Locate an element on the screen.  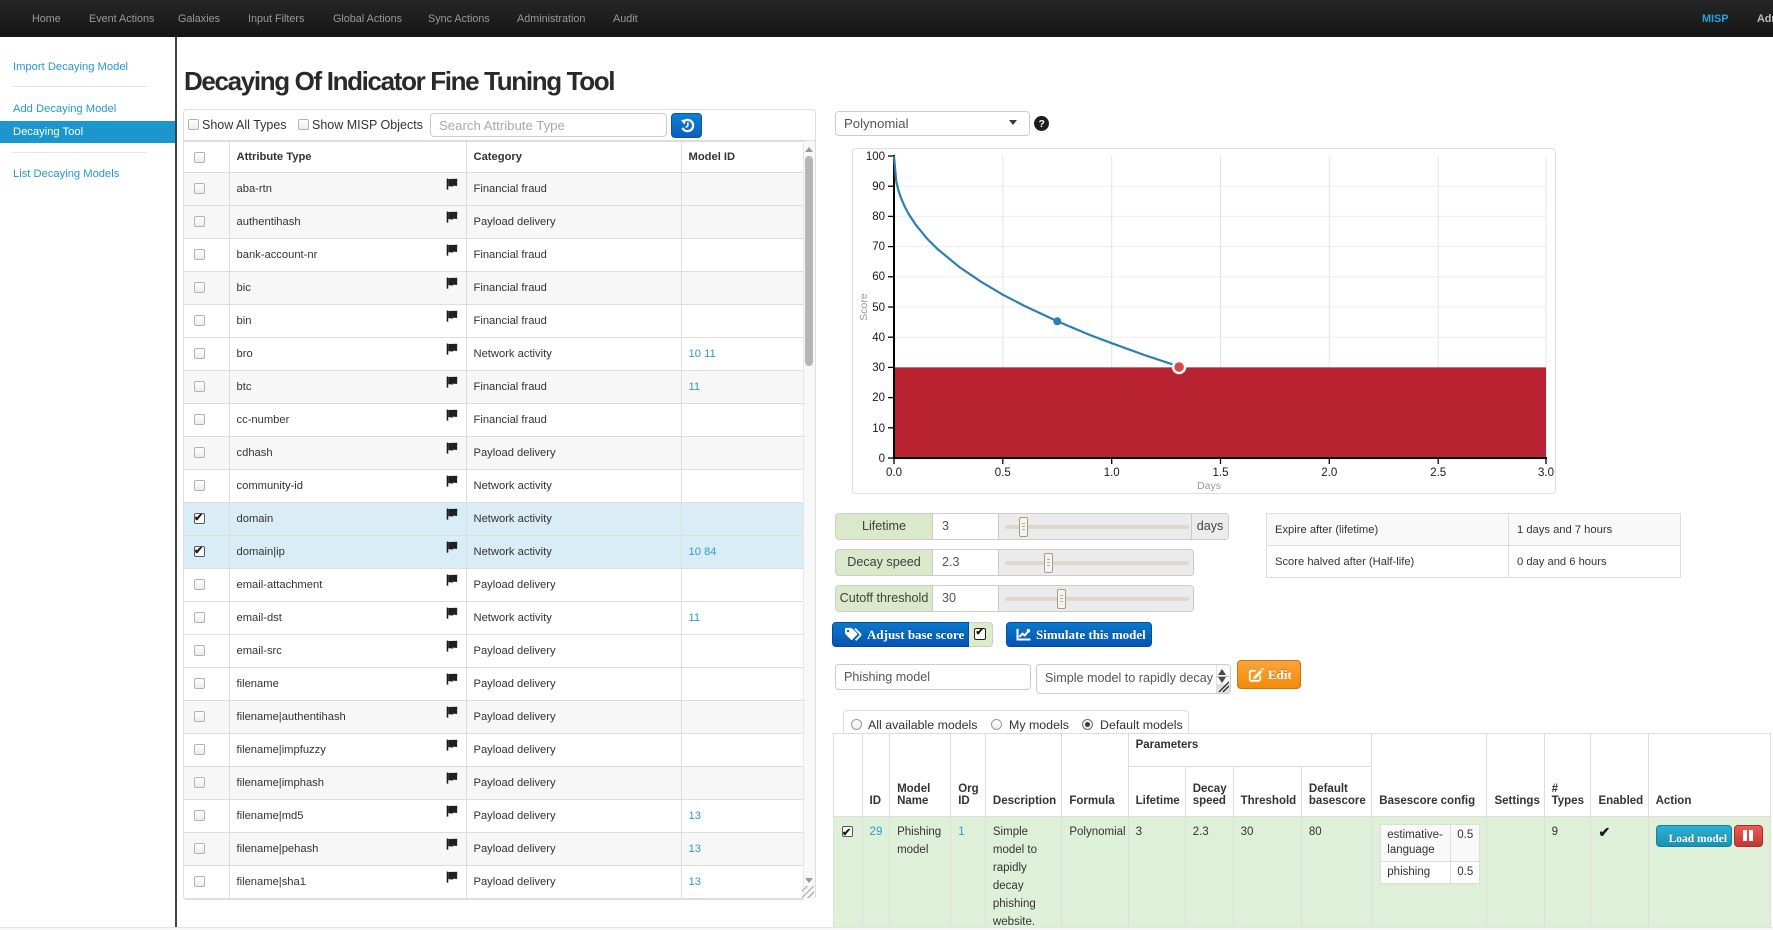
svg-text: 20 is located at coordinates (878, 398).